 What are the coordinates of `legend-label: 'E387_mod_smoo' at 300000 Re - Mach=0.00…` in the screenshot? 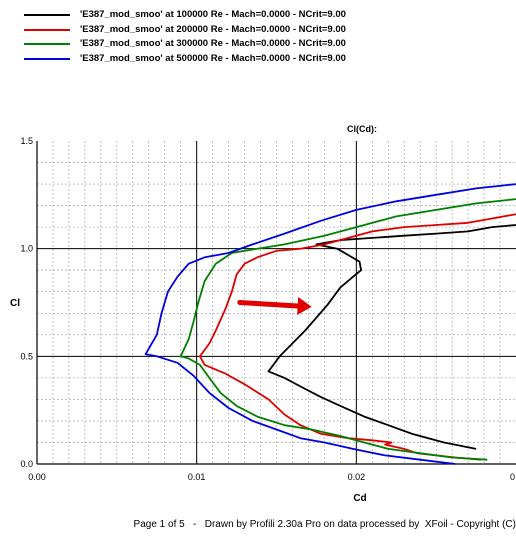 It's located at (213, 43).